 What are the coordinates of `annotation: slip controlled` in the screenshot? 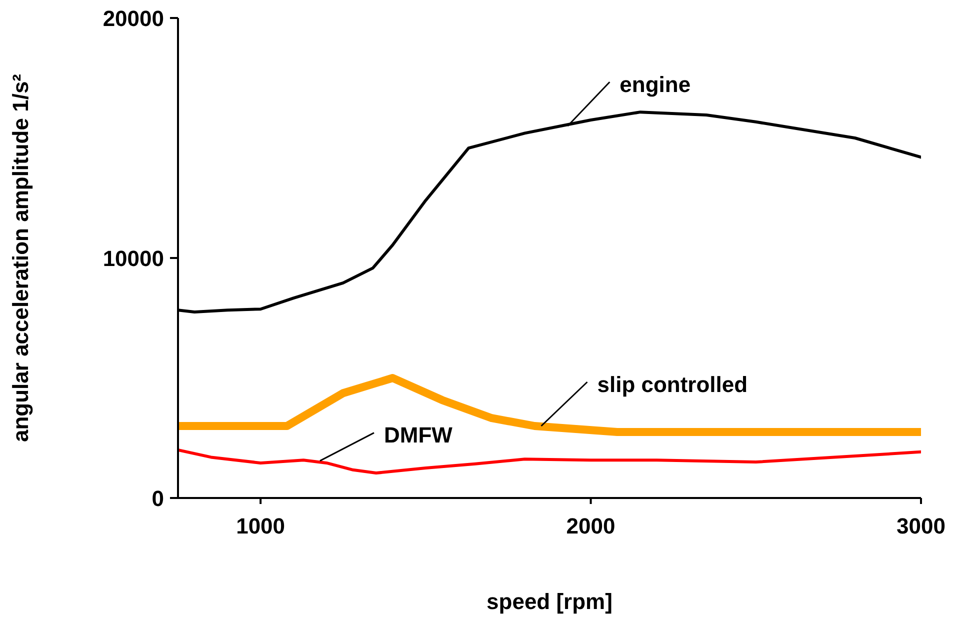 It's located at (672, 384).